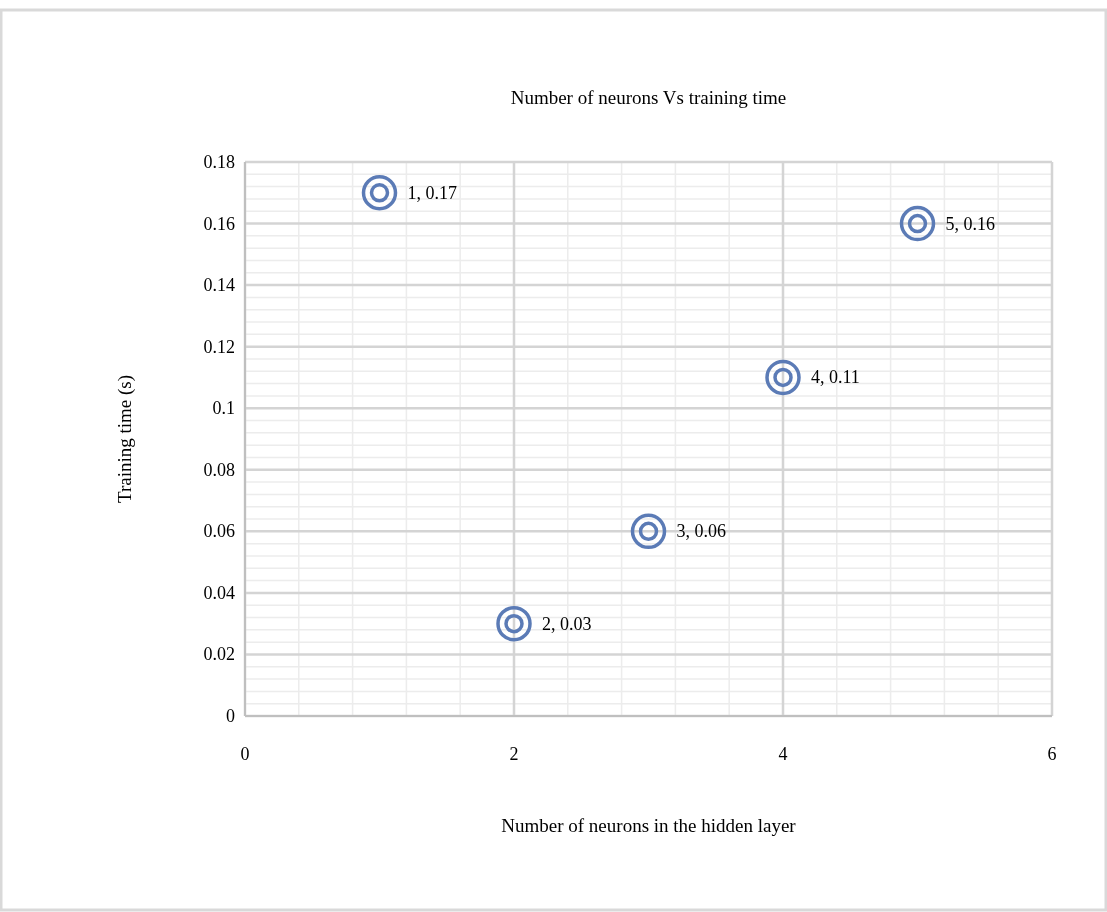 Image resolution: width=1107 pixels, height=912 pixels. What do you see at coordinates (230, 716) in the screenshot?
I see `y-tick-label: 0` at bounding box center [230, 716].